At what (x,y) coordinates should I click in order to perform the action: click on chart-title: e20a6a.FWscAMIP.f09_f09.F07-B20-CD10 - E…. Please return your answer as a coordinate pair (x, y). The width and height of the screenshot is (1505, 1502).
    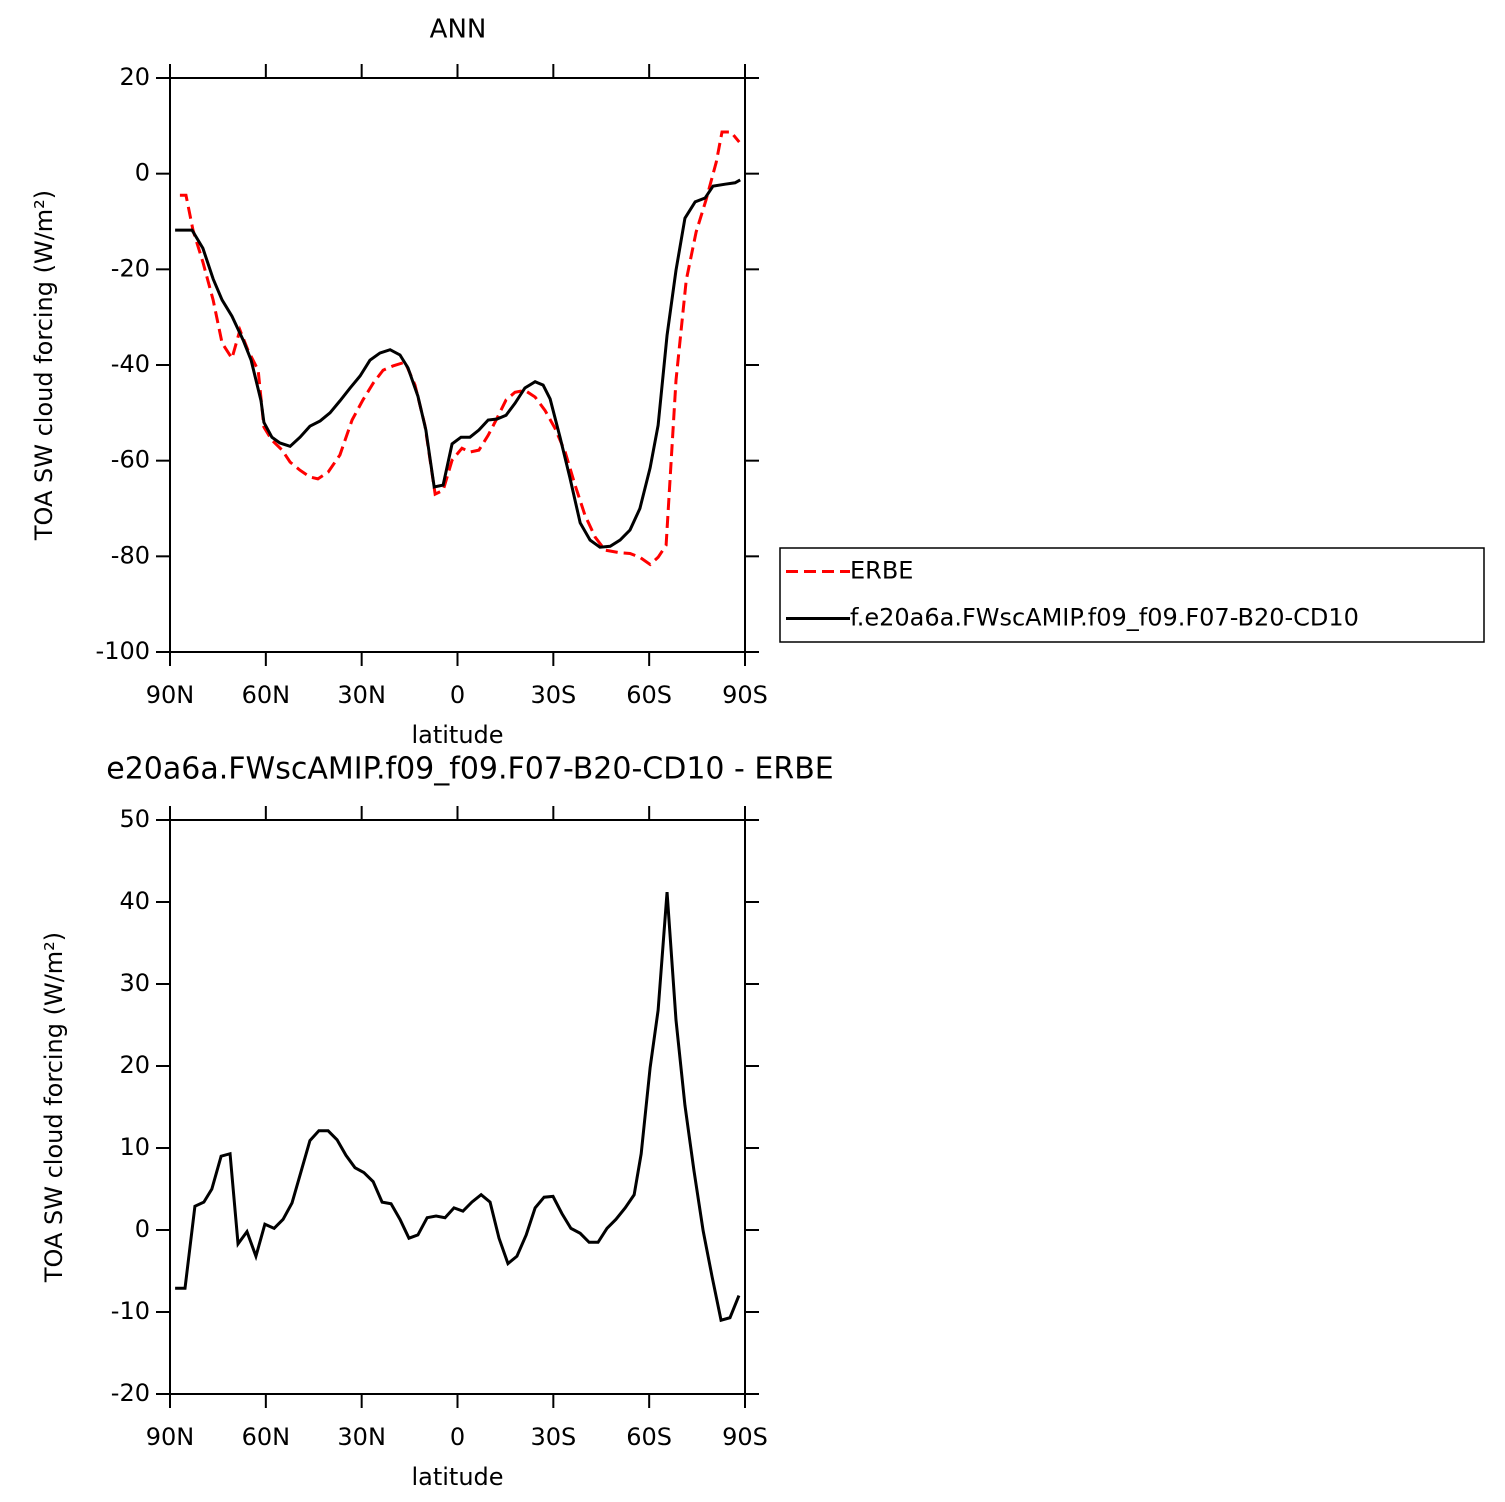
    Looking at the image, I should click on (470, 769).